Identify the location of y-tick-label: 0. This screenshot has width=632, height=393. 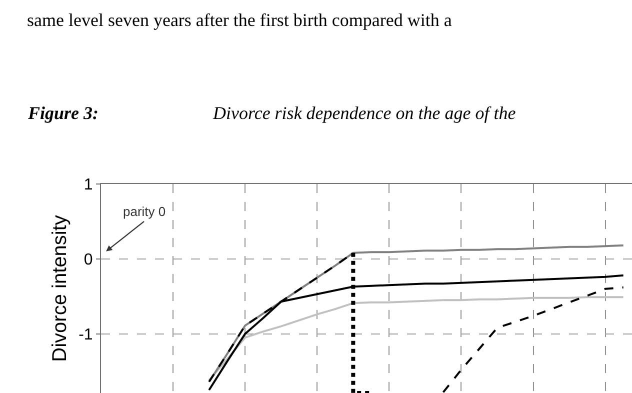
(88, 260).